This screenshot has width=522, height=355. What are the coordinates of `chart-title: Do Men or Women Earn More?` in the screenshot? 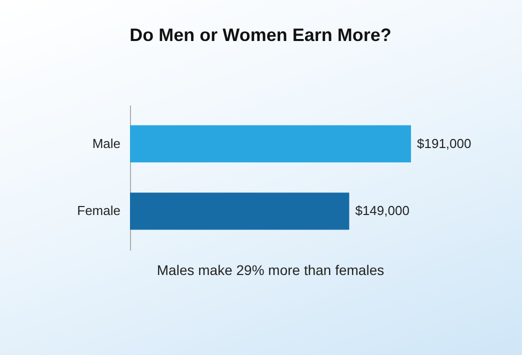 It's located at (261, 35).